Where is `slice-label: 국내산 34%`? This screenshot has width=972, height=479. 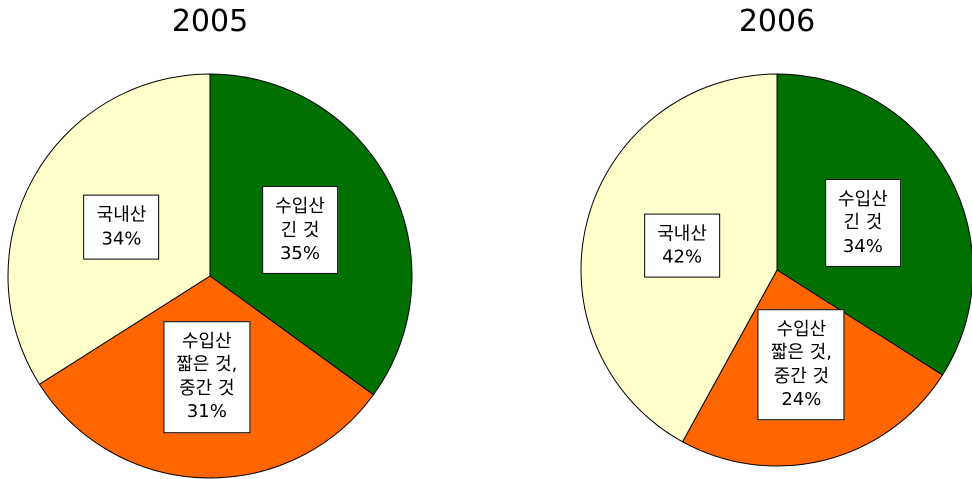
slice-label: 국내산 34% is located at coordinates (121, 227).